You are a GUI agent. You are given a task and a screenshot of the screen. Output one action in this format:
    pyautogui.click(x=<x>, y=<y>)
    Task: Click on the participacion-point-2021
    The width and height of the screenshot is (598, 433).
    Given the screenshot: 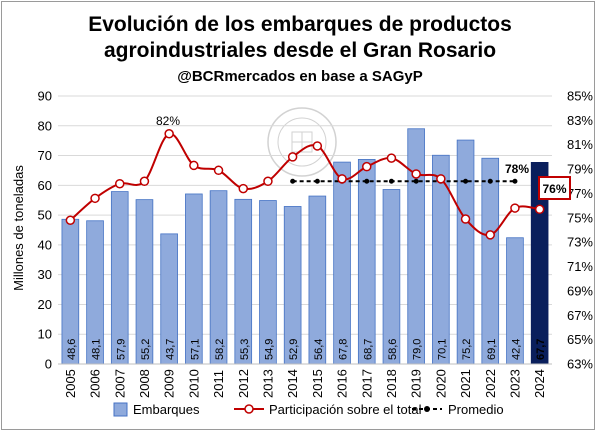 What is the action you would take?
    pyautogui.click(x=465, y=219)
    